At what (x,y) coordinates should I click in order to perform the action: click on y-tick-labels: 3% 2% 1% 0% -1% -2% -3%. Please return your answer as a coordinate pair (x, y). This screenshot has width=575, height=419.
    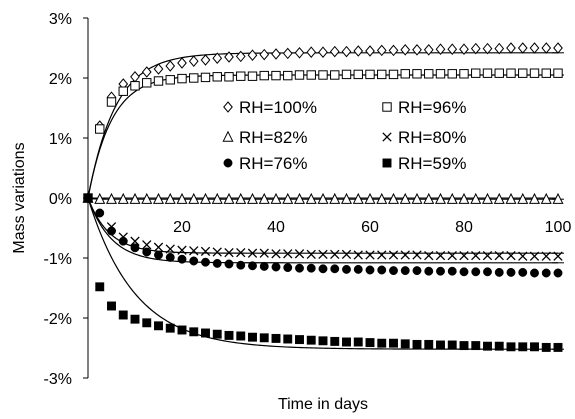
    Looking at the image, I should click on (58, 199).